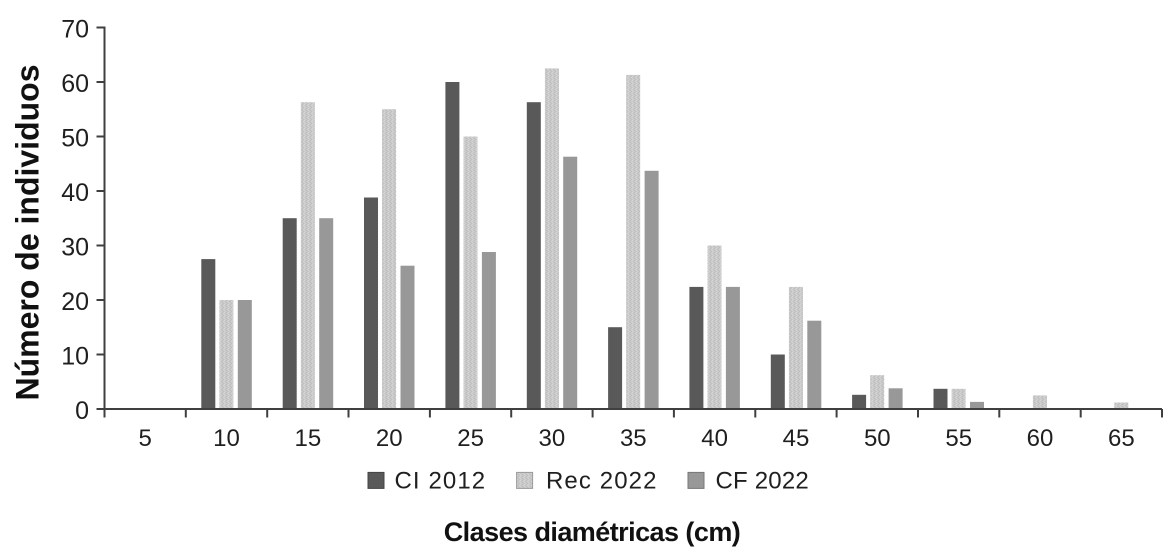 This screenshot has width=1175, height=557. I want to click on svg-text: 0, so click(82, 411).